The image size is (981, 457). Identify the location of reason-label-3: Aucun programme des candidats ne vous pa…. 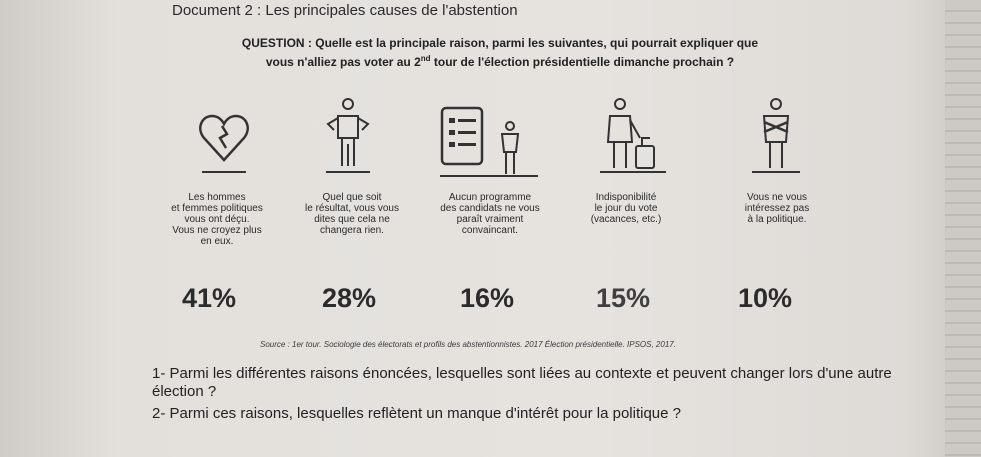
(490, 214).